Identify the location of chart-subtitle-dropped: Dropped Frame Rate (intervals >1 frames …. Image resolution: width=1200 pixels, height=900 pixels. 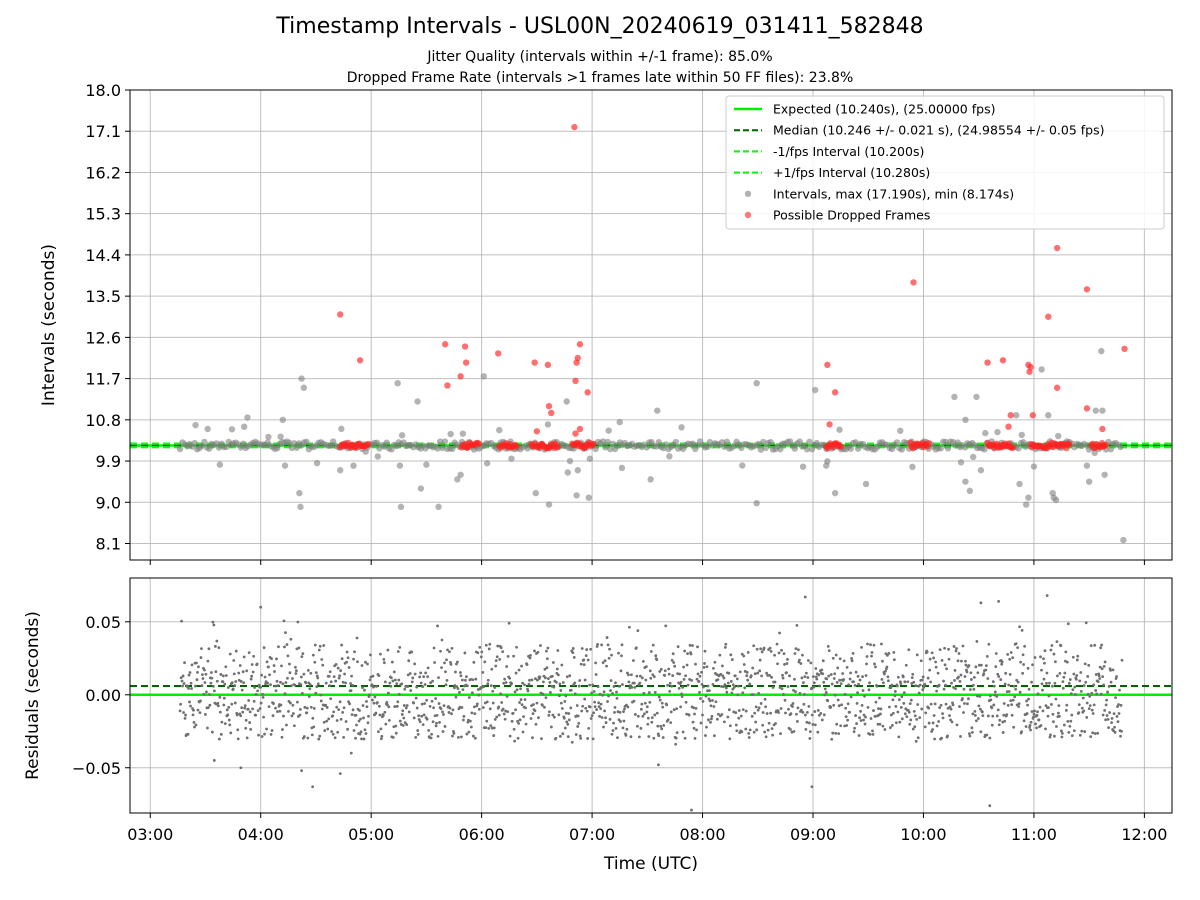
(600, 78).